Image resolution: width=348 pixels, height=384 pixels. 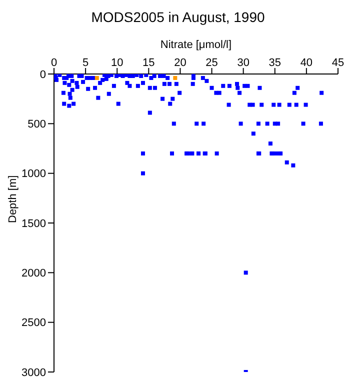 What do you see at coordinates (34, 224) in the screenshot?
I see `y-tick-label: 1500` at bounding box center [34, 224].